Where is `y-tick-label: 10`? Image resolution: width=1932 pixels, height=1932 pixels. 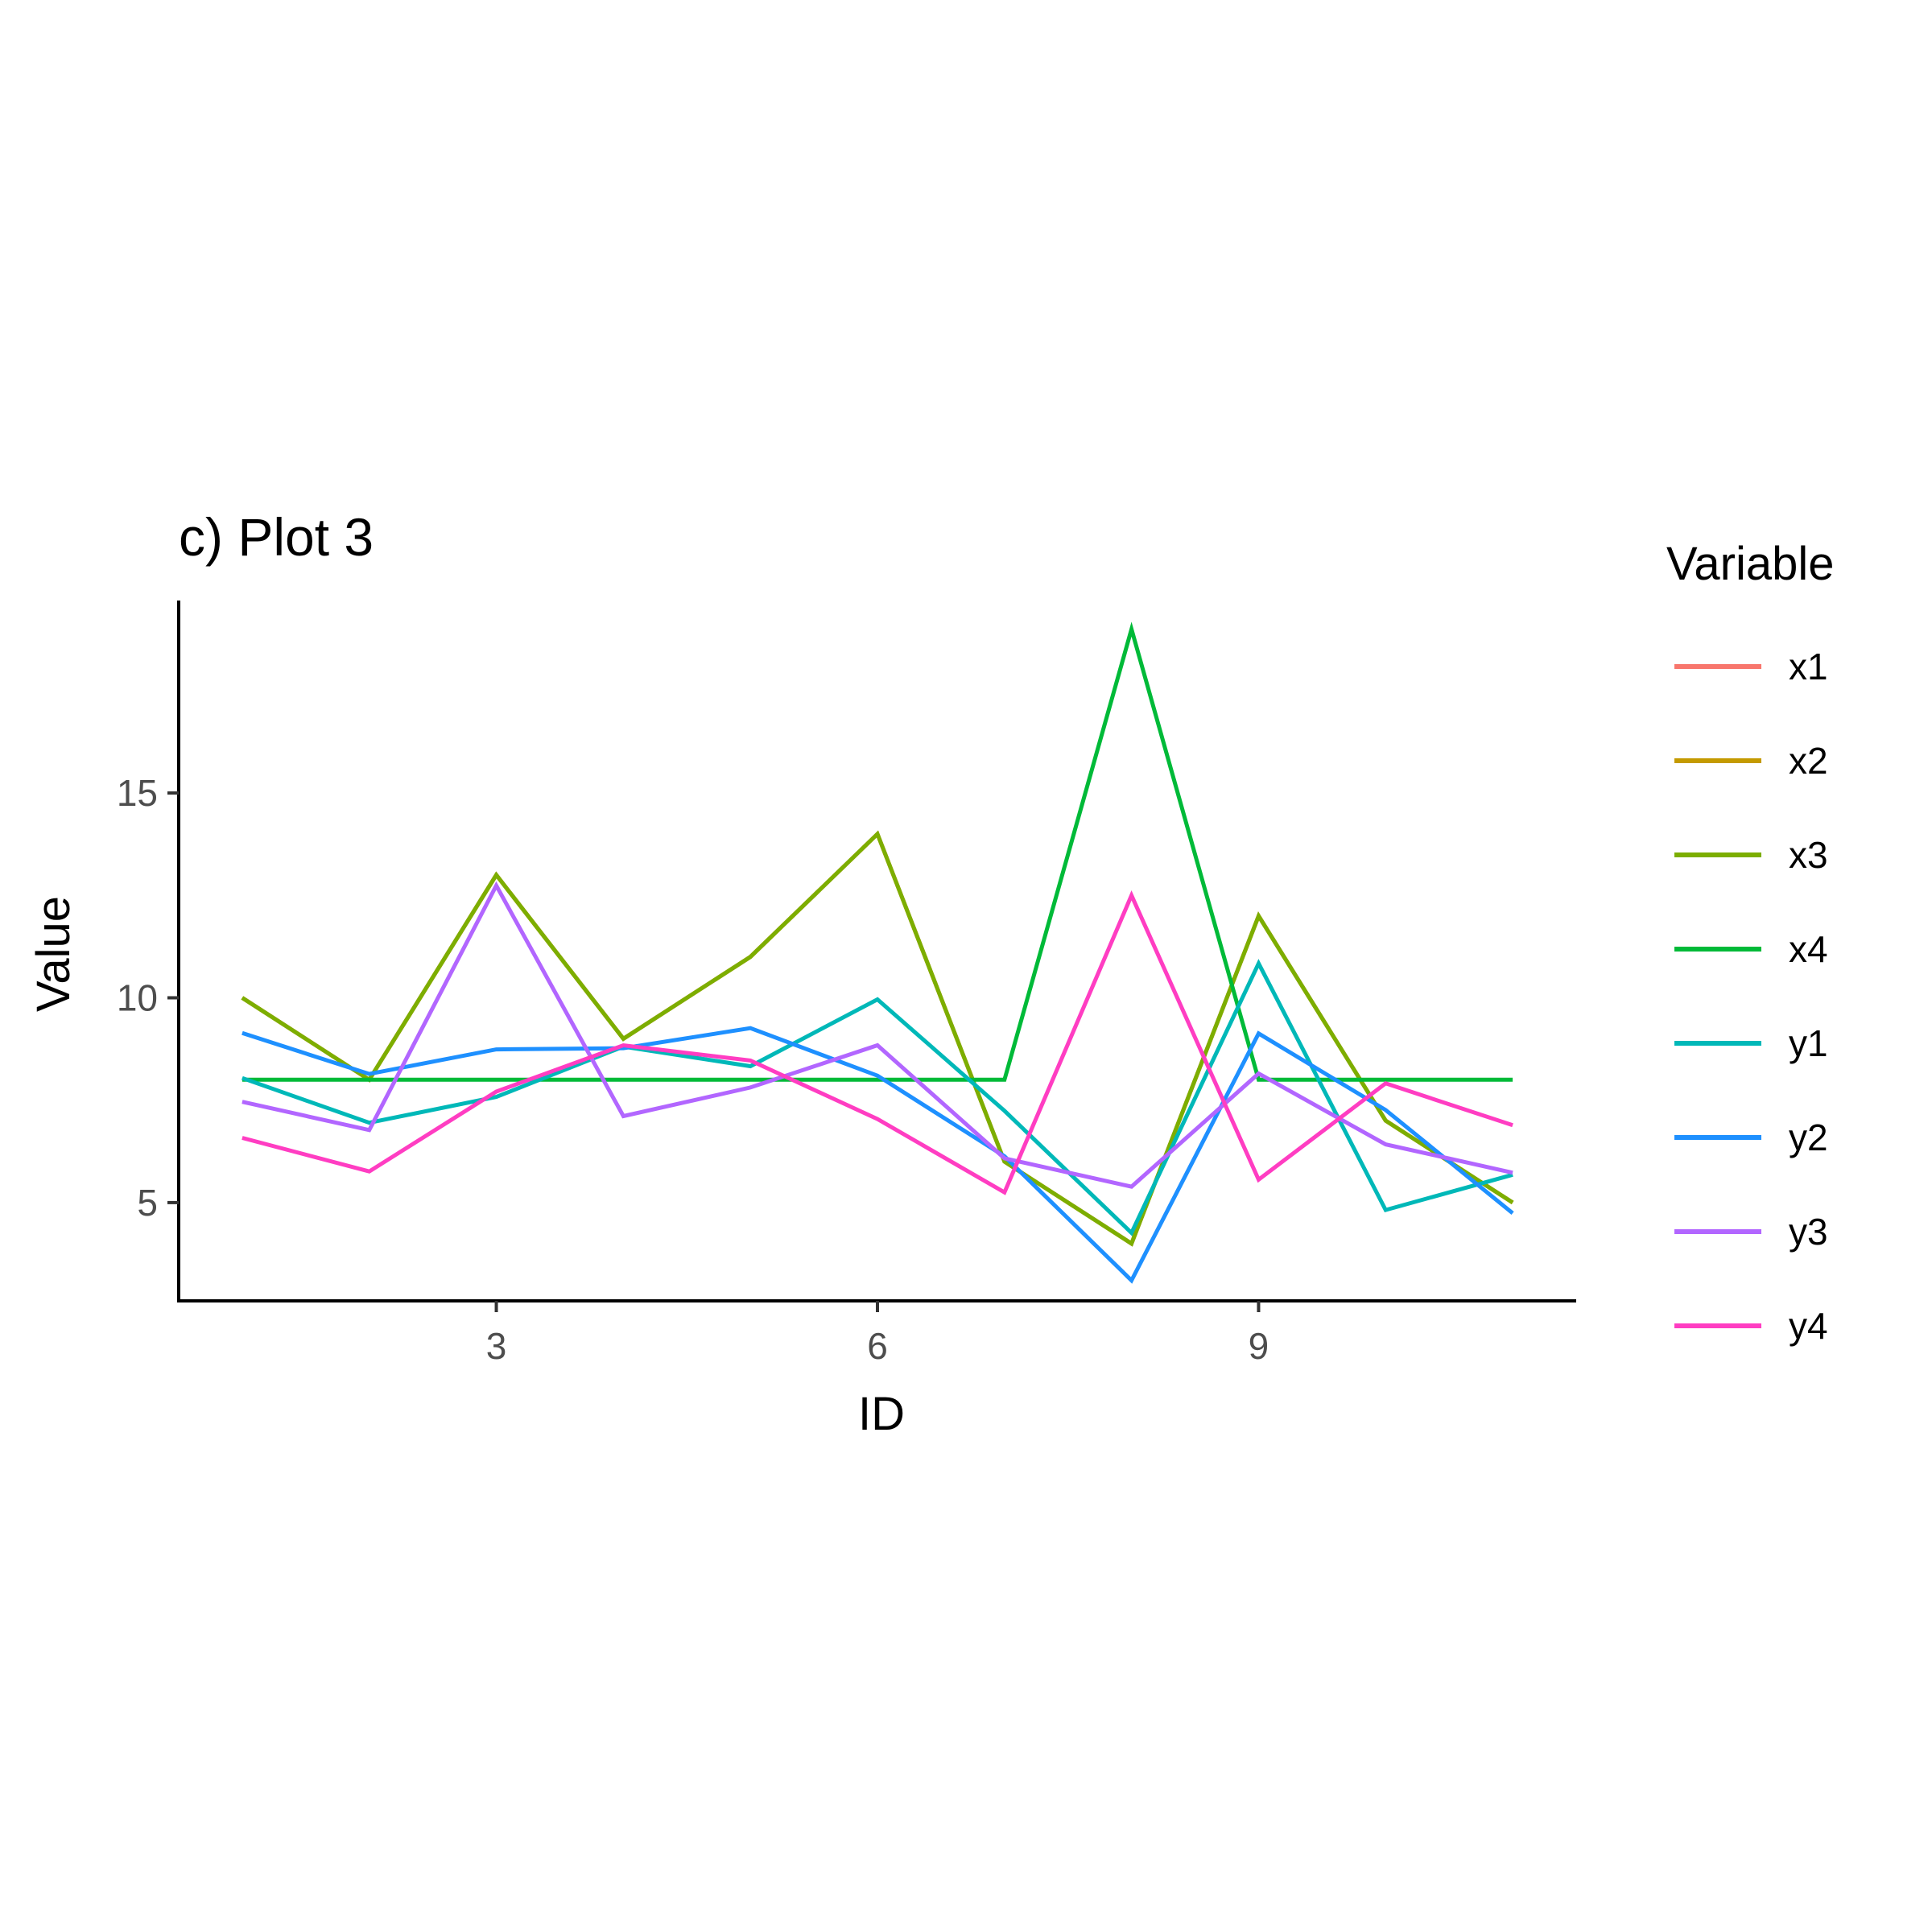
y-tick-label: 10 is located at coordinates (137, 998).